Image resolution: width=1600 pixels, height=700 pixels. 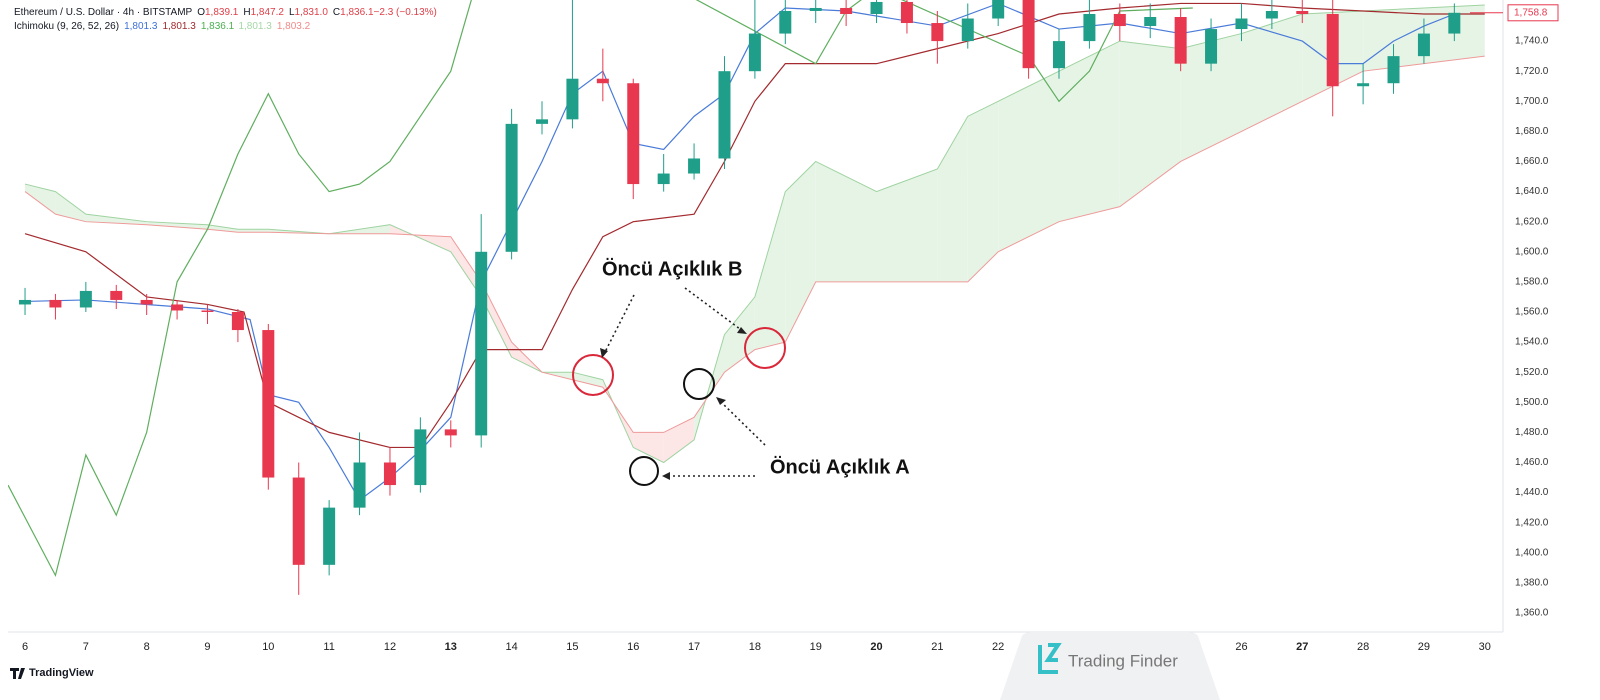 What do you see at coordinates (25, 647) in the screenshot?
I see `x-tick-label: 6` at bounding box center [25, 647].